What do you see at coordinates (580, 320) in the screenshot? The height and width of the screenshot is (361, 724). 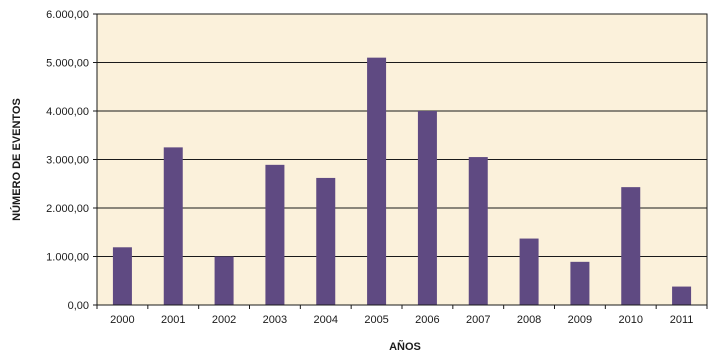 I see `x-tick-label: 2009` at bounding box center [580, 320].